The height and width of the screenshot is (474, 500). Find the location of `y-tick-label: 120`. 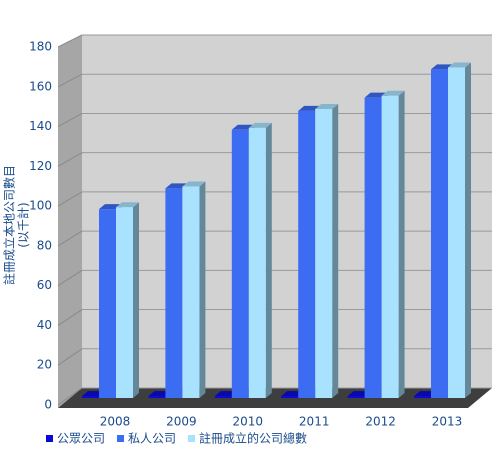

y-tick-label: 120 is located at coordinates (40, 166).